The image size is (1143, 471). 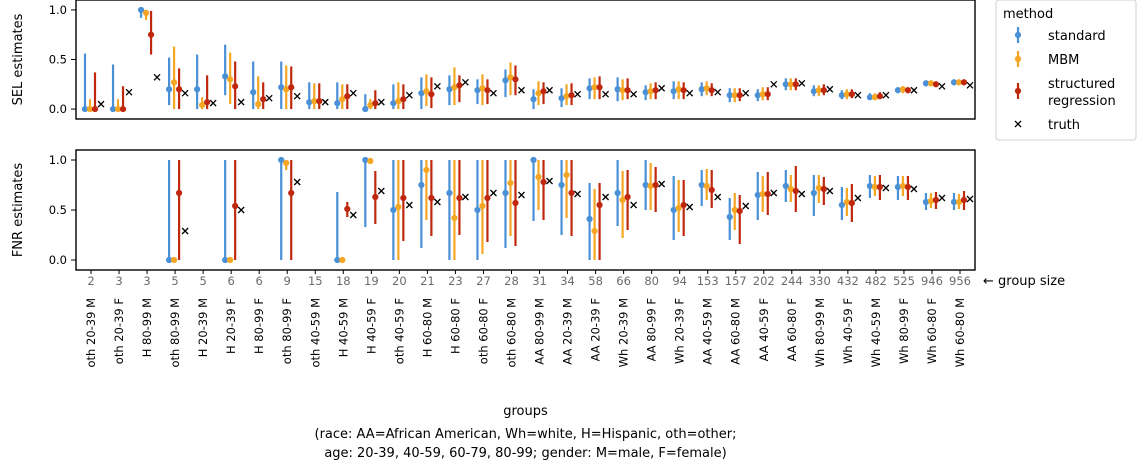 What do you see at coordinates (1064, 125) in the screenshot?
I see `legend-label: truth` at bounding box center [1064, 125].